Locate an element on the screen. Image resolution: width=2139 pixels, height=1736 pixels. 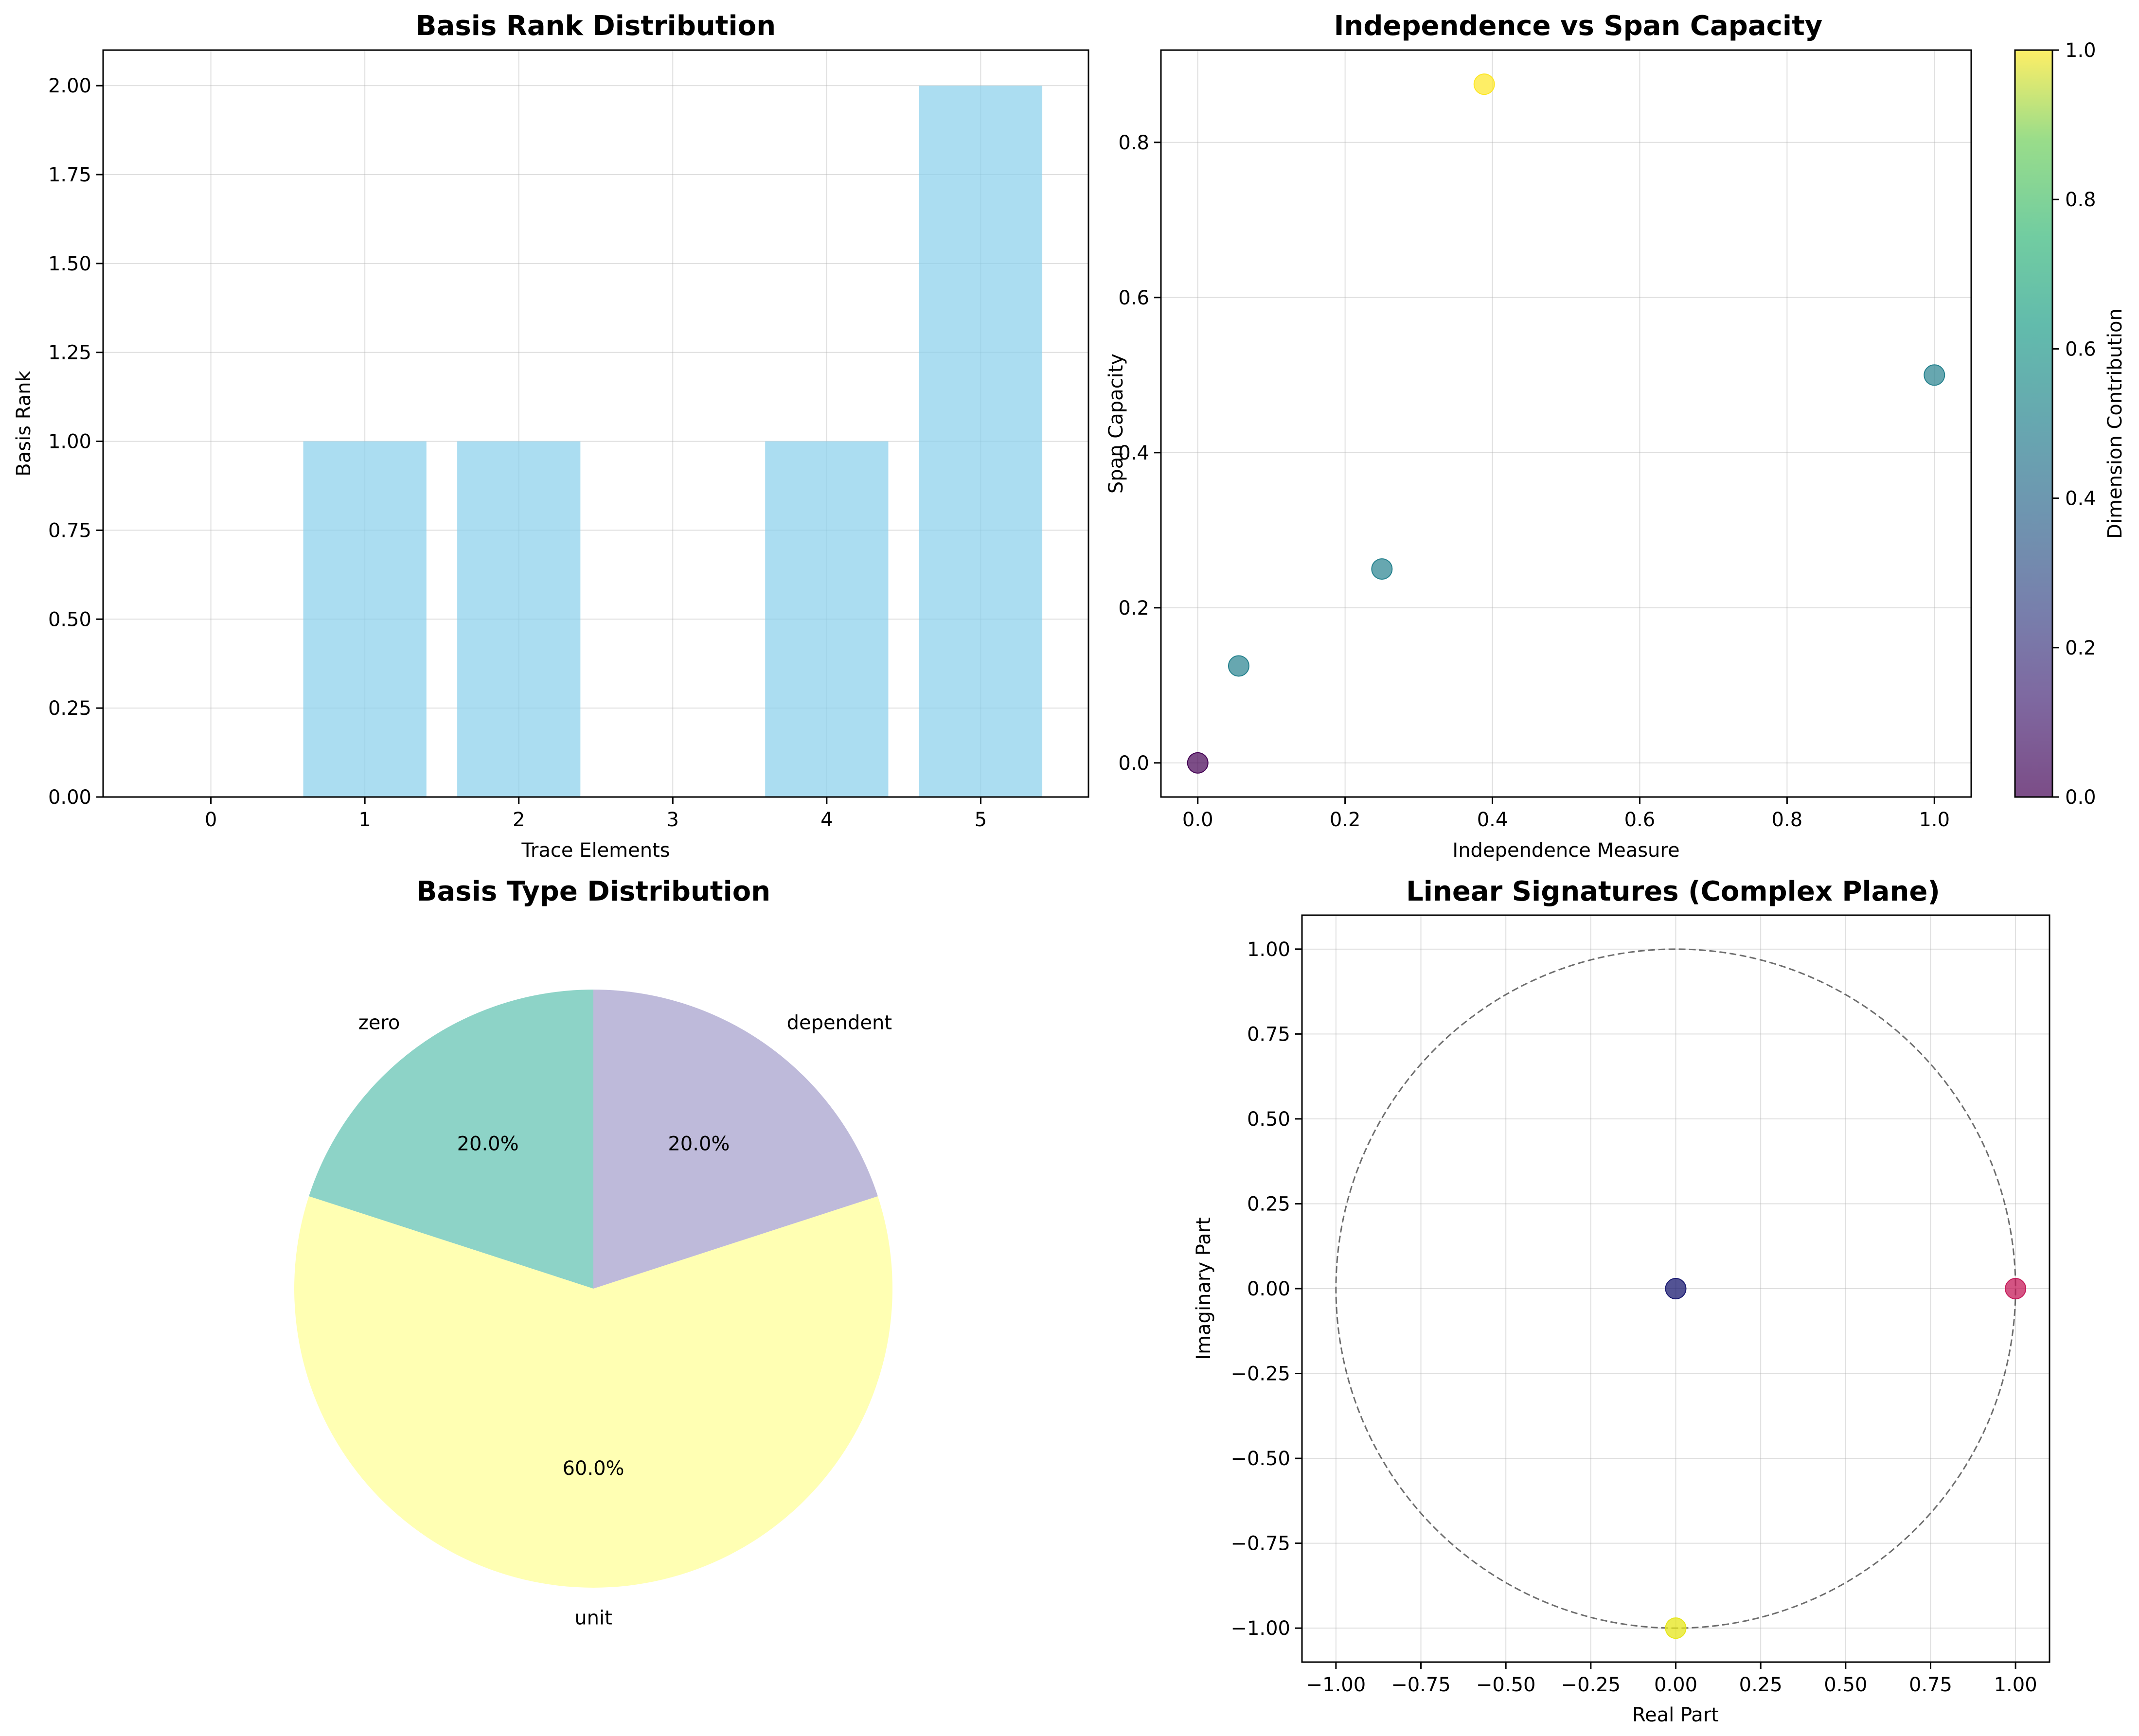
complex-plane-x-tick-label: −0.25 is located at coordinates (1591, 1685).